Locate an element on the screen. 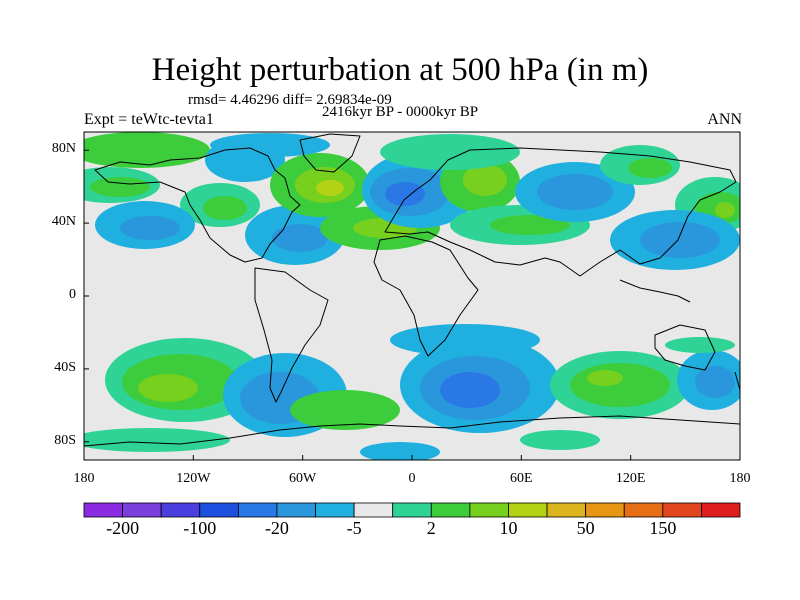 This screenshot has width=800, height=600. coastline-greenland is located at coordinates (330, 153).